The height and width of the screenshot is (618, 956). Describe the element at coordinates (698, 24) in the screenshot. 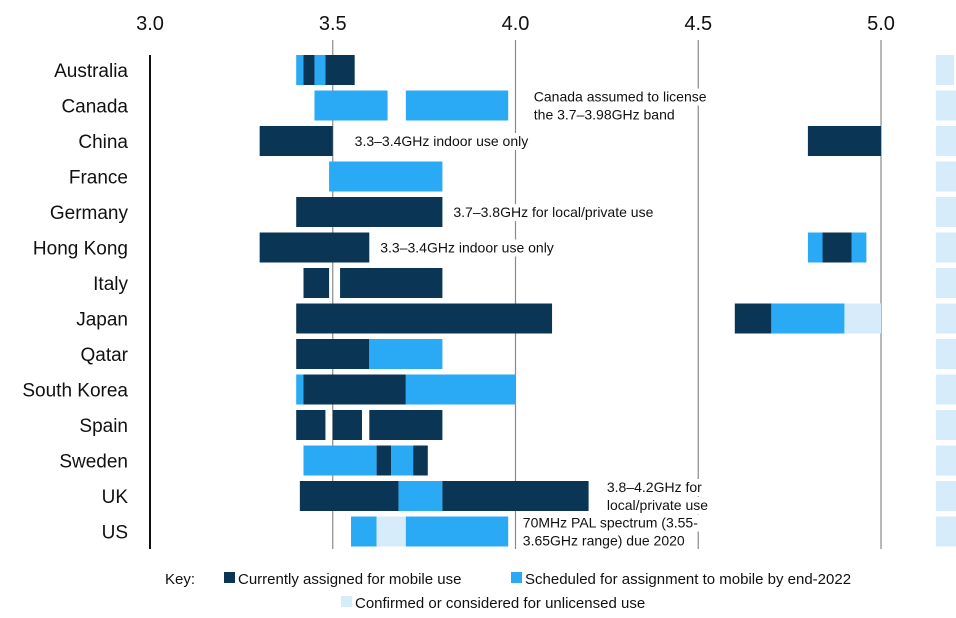

I see `x-tick-label: 4.5` at that location.